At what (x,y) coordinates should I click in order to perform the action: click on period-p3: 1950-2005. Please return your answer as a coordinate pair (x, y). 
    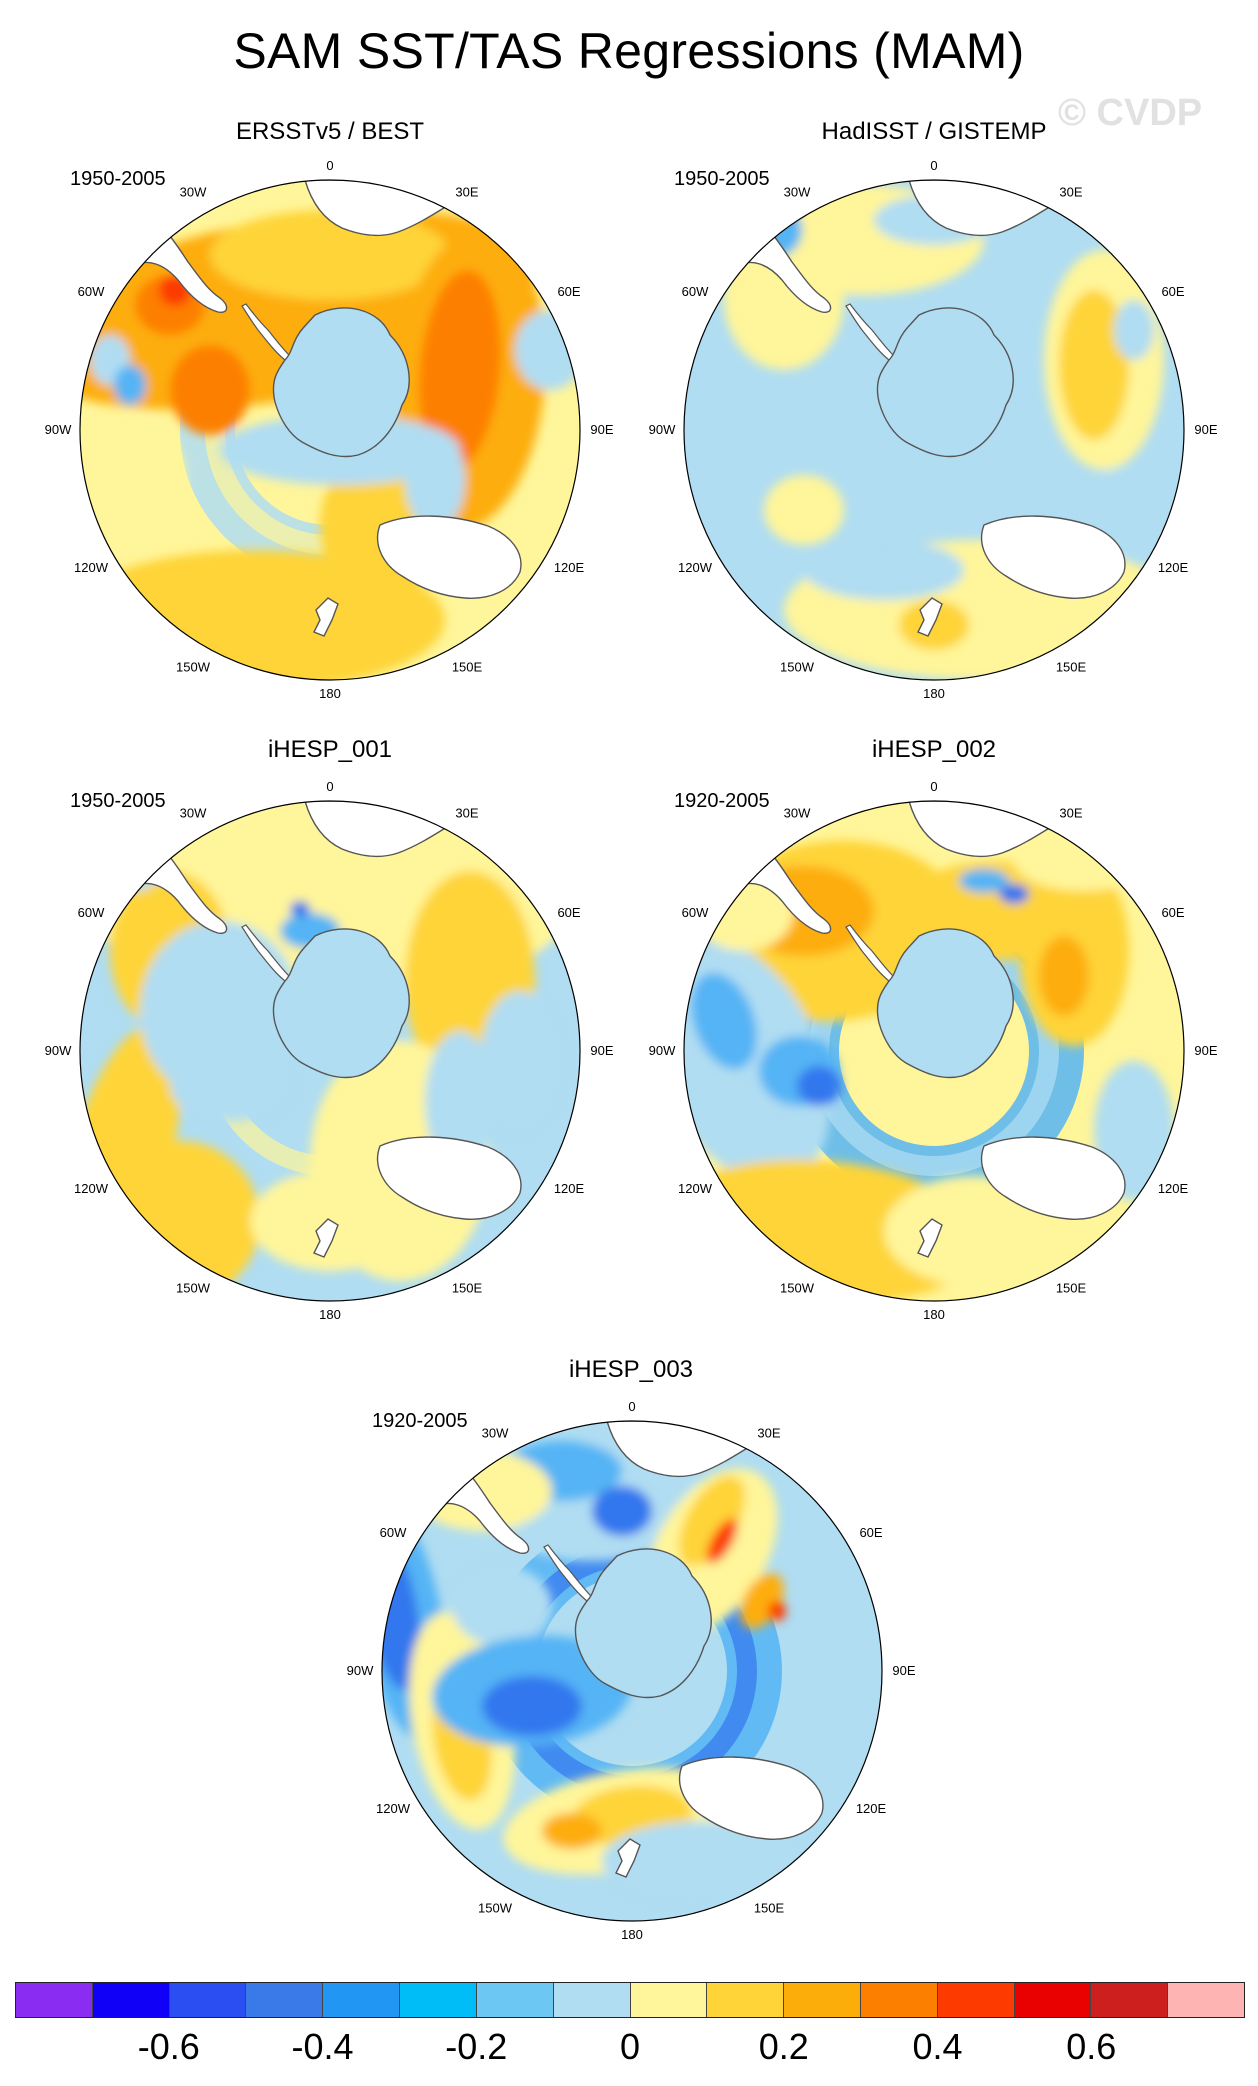
    Looking at the image, I should click on (118, 801).